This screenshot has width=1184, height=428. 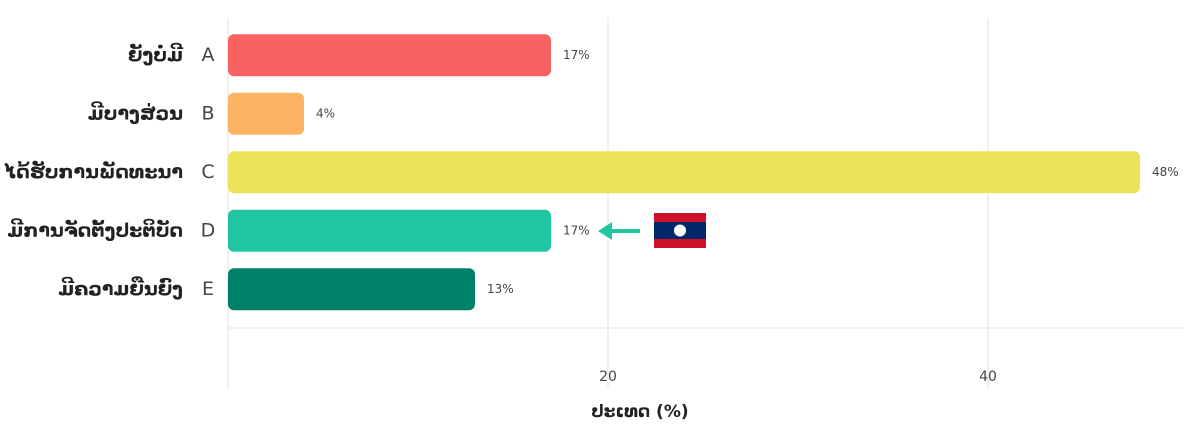 What do you see at coordinates (207, 172) in the screenshot?
I see `category-letter: C` at bounding box center [207, 172].